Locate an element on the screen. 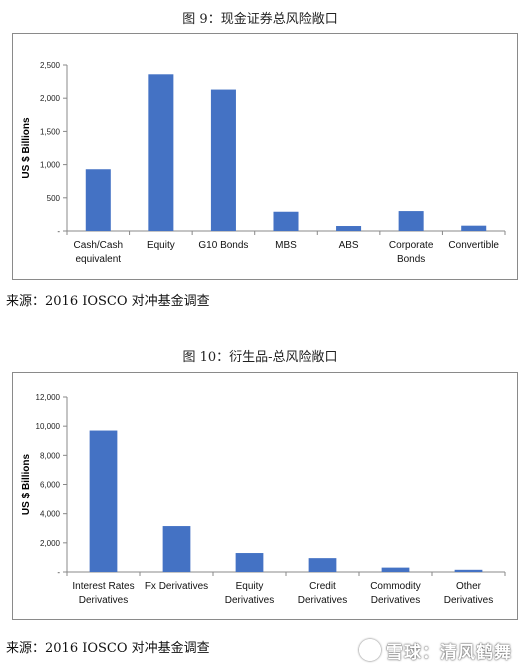  chart-1-x-tick-label: MBS is located at coordinates (286, 245).